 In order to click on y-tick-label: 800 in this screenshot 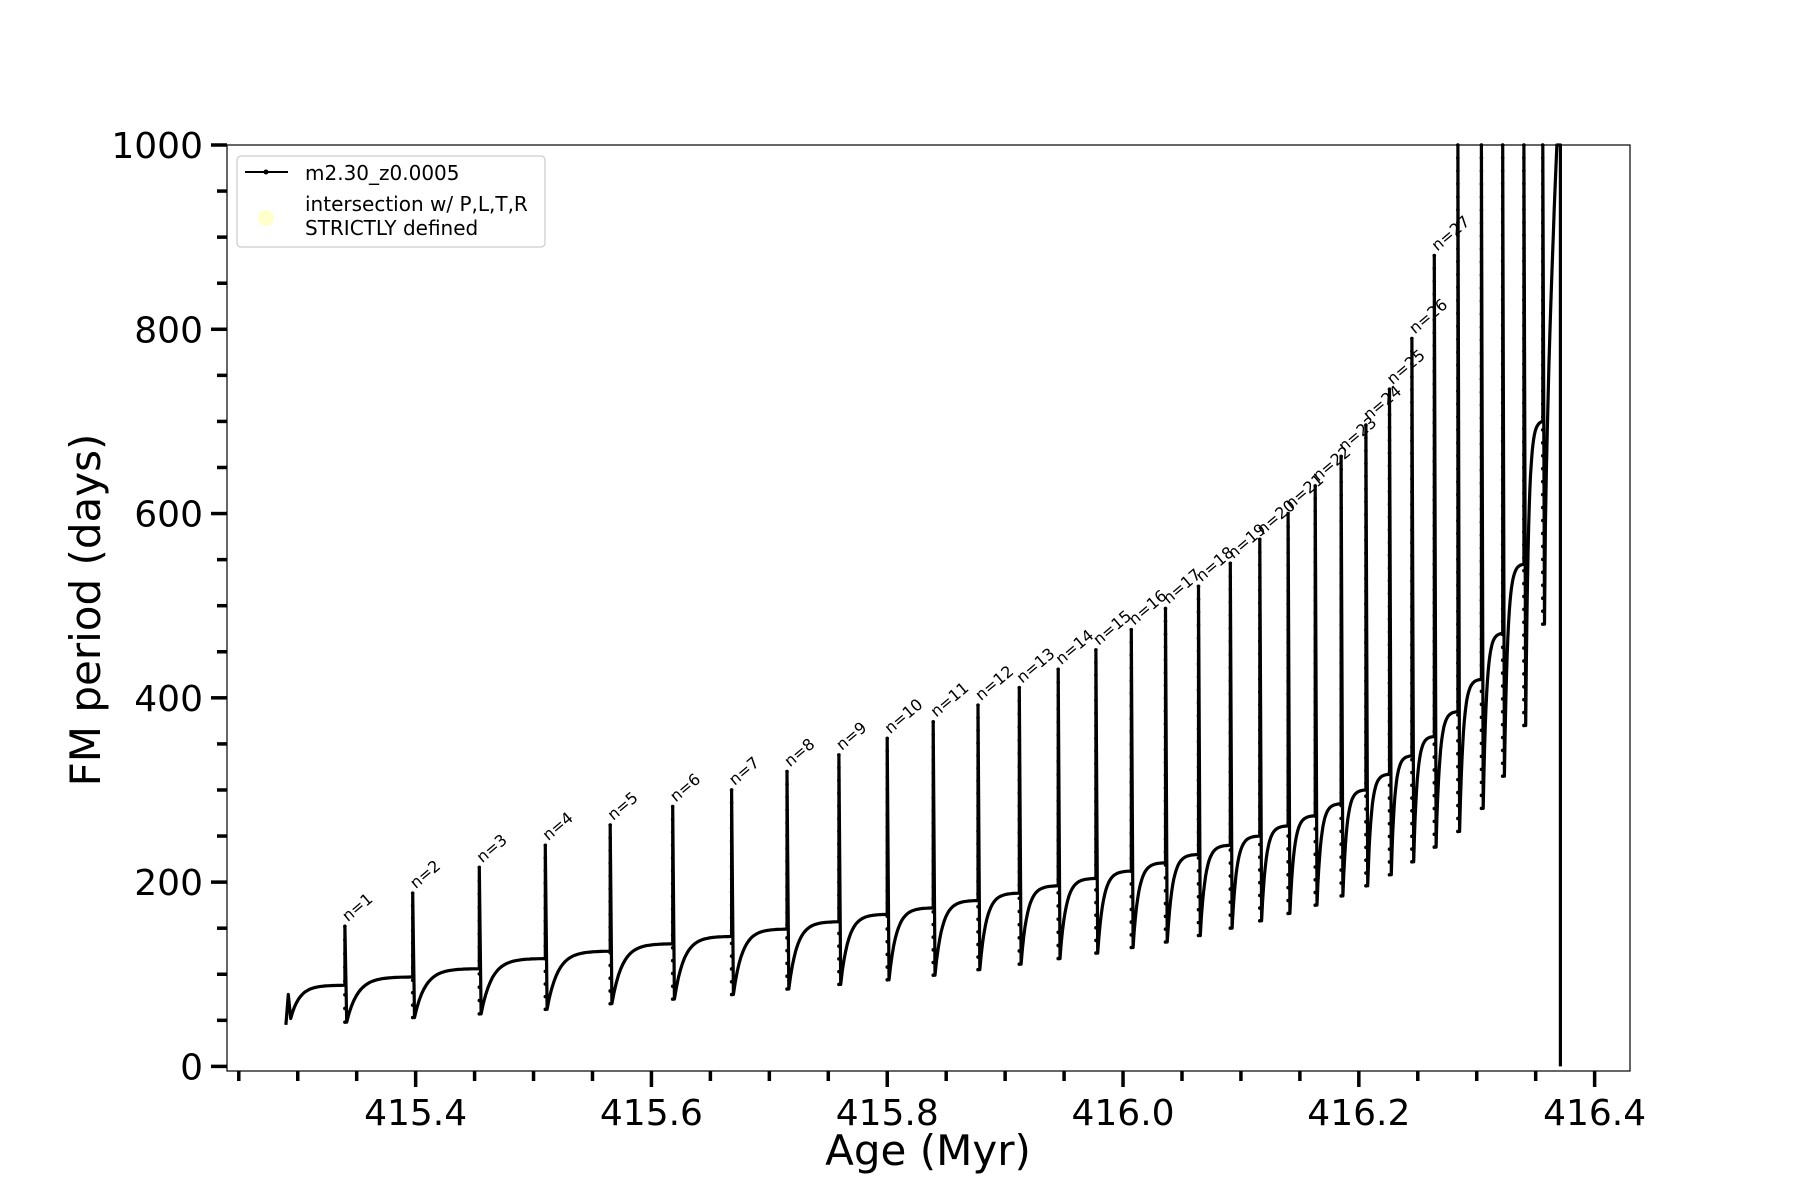, I will do `click(168, 330)`.